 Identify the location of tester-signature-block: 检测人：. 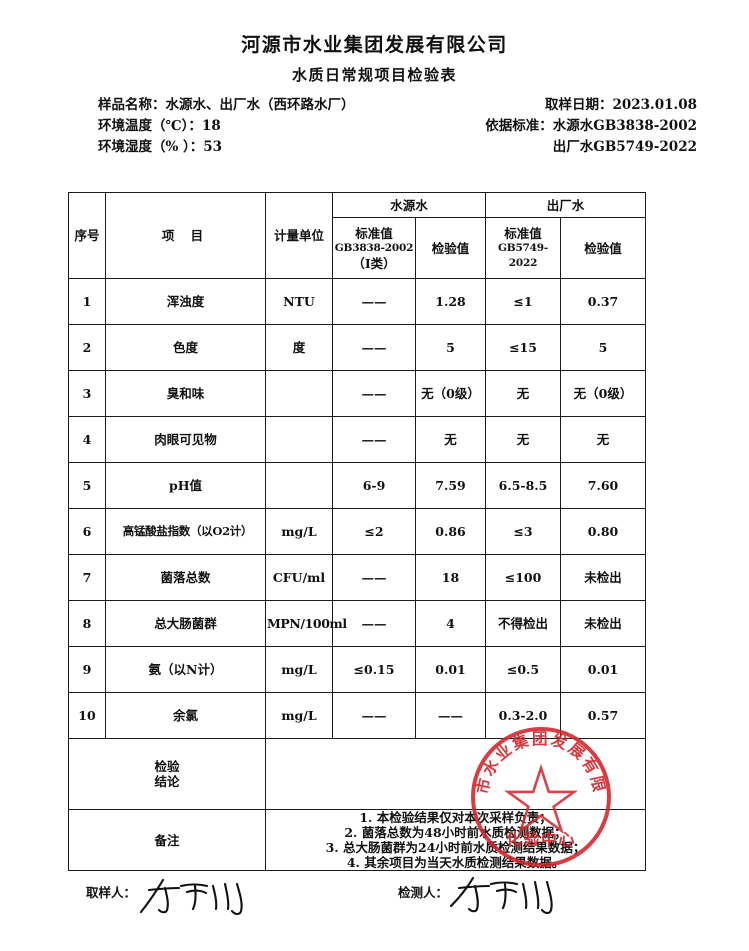
(481, 898).